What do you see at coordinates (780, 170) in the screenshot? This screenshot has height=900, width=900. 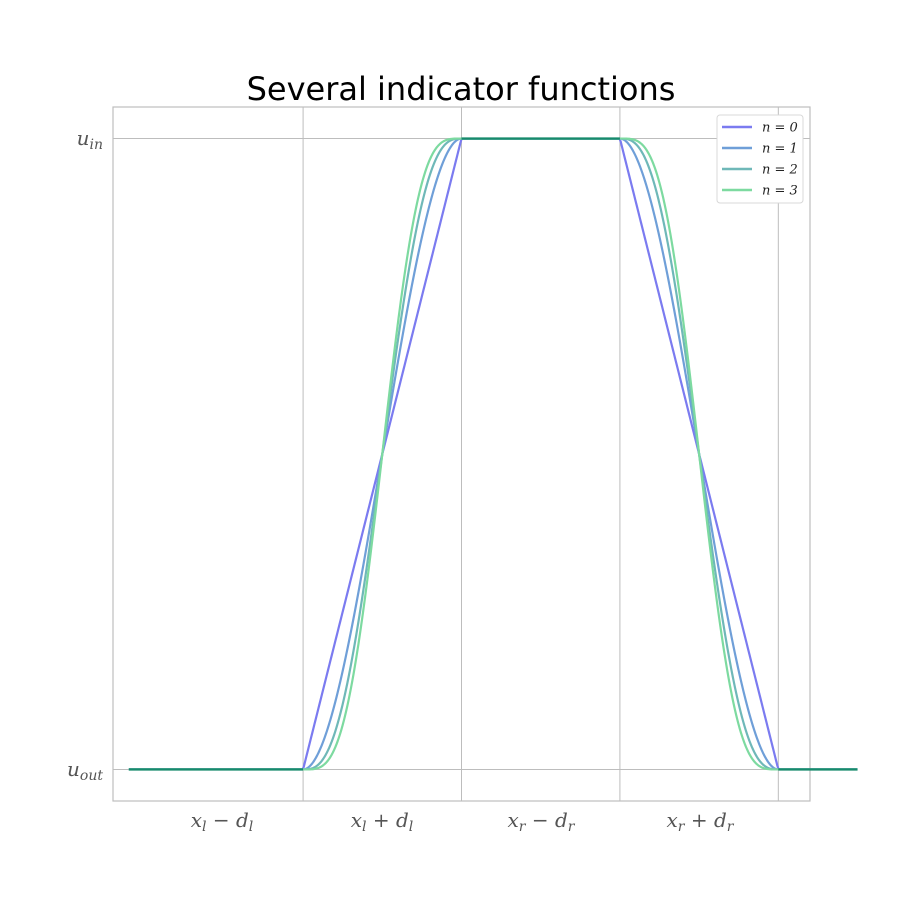 I see `legend-label-n2: n = 2` at bounding box center [780, 170].